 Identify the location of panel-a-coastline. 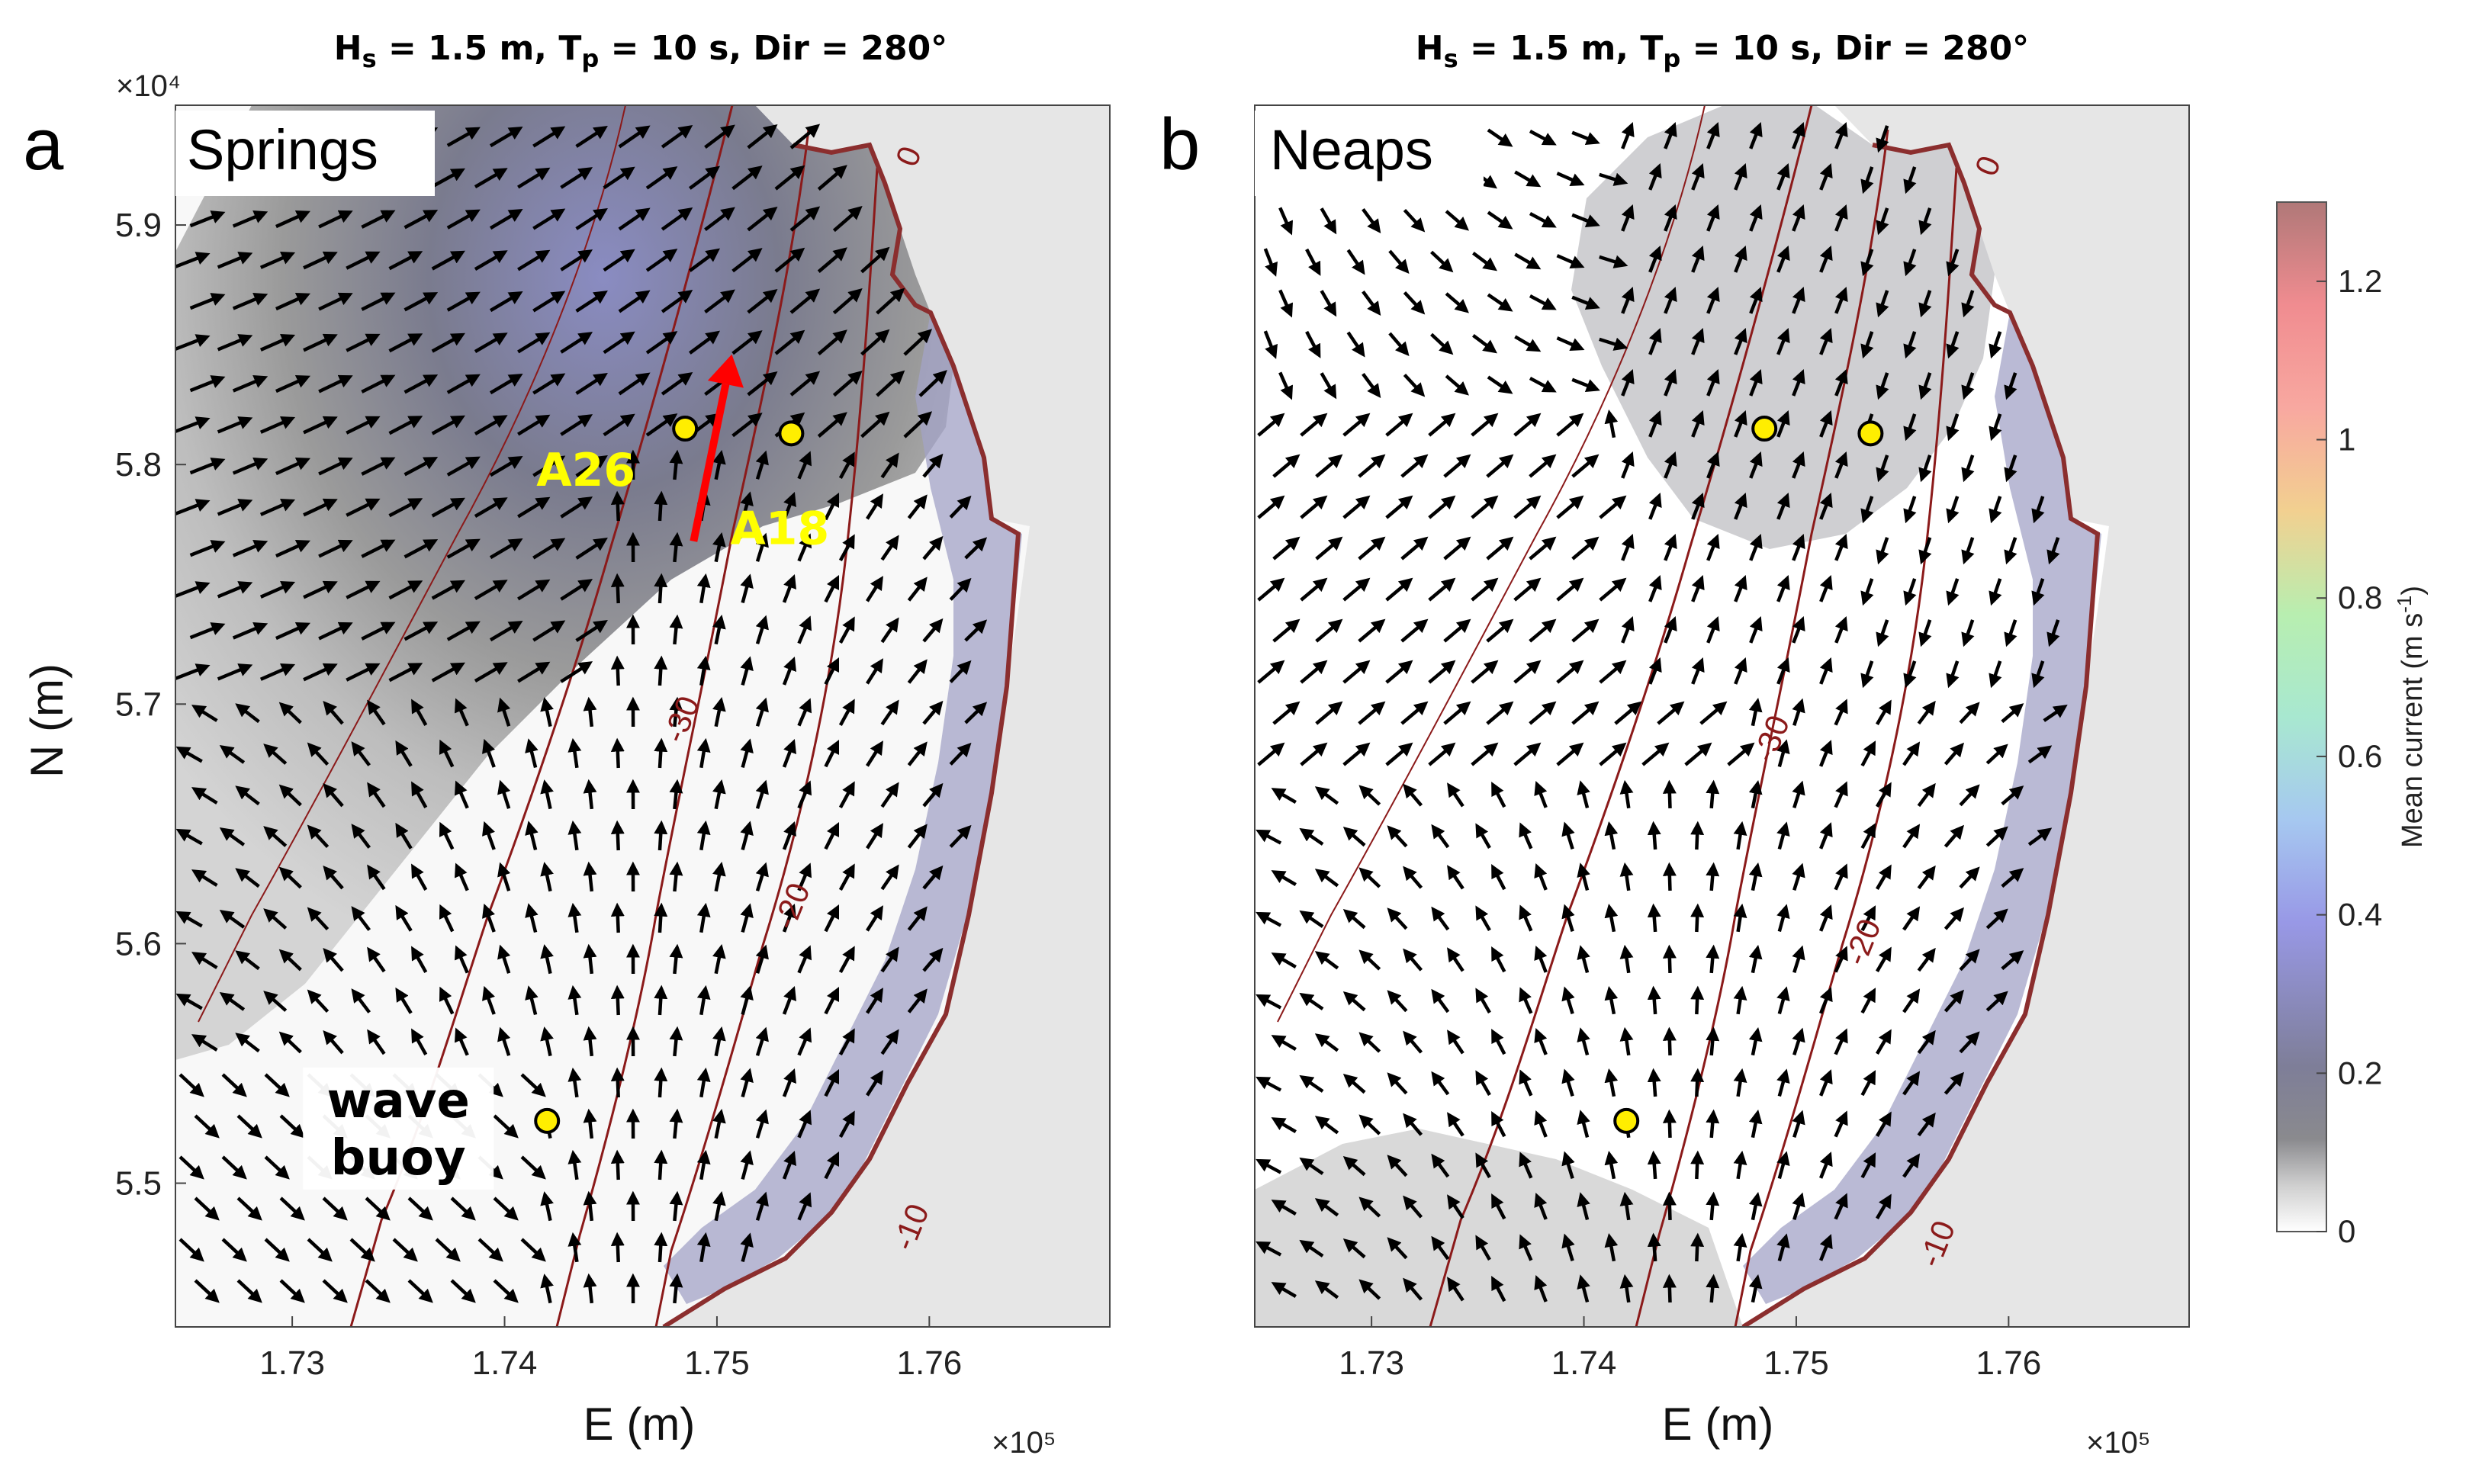
(841, 734).